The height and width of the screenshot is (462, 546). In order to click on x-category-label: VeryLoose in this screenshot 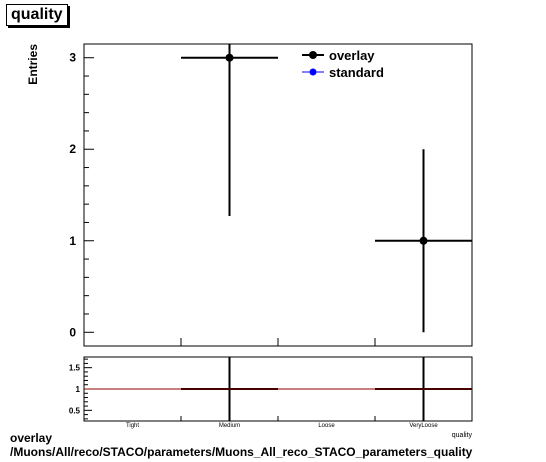, I will do `click(423, 426)`.